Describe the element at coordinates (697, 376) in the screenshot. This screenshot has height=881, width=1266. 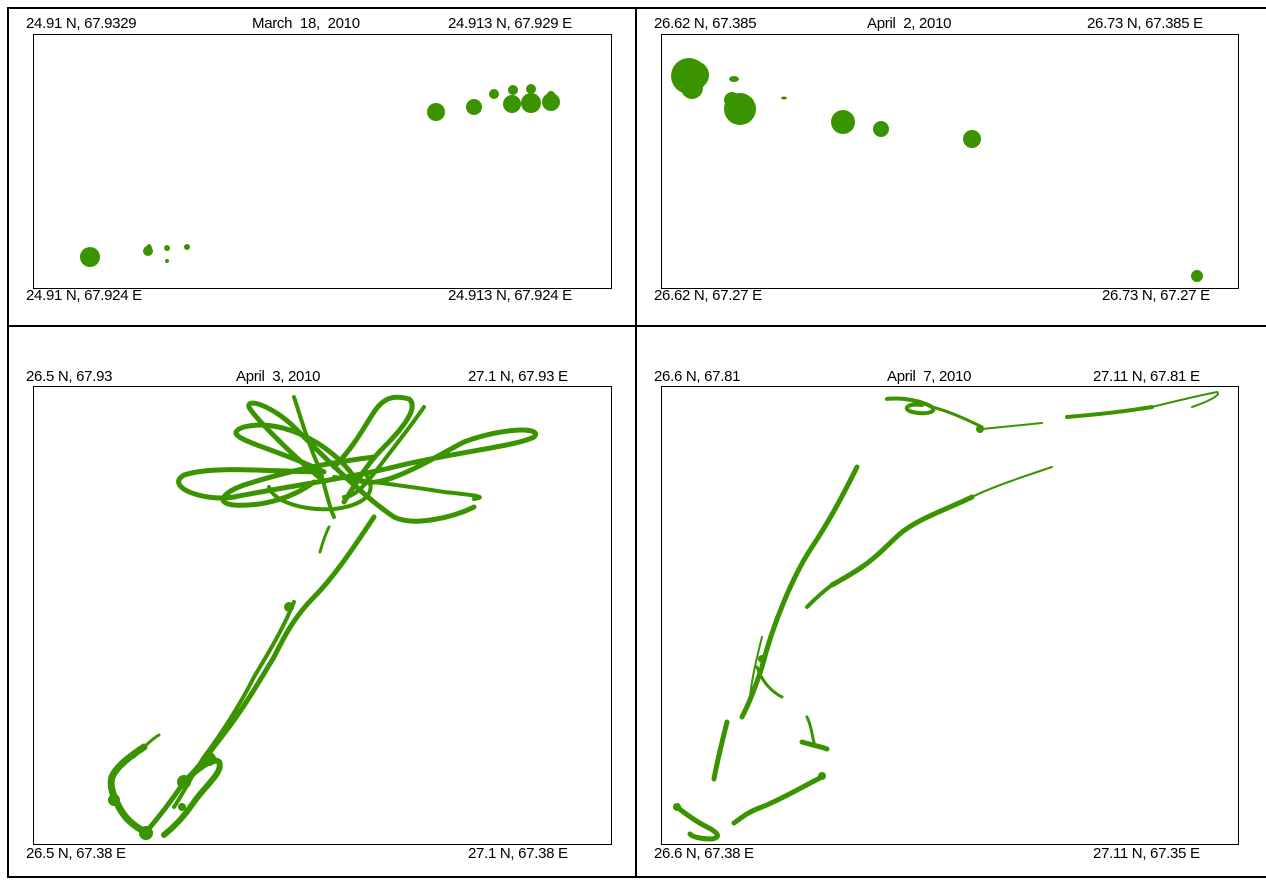
I see `corner-label-top-left: 26.6 N, 67.81` at that location.